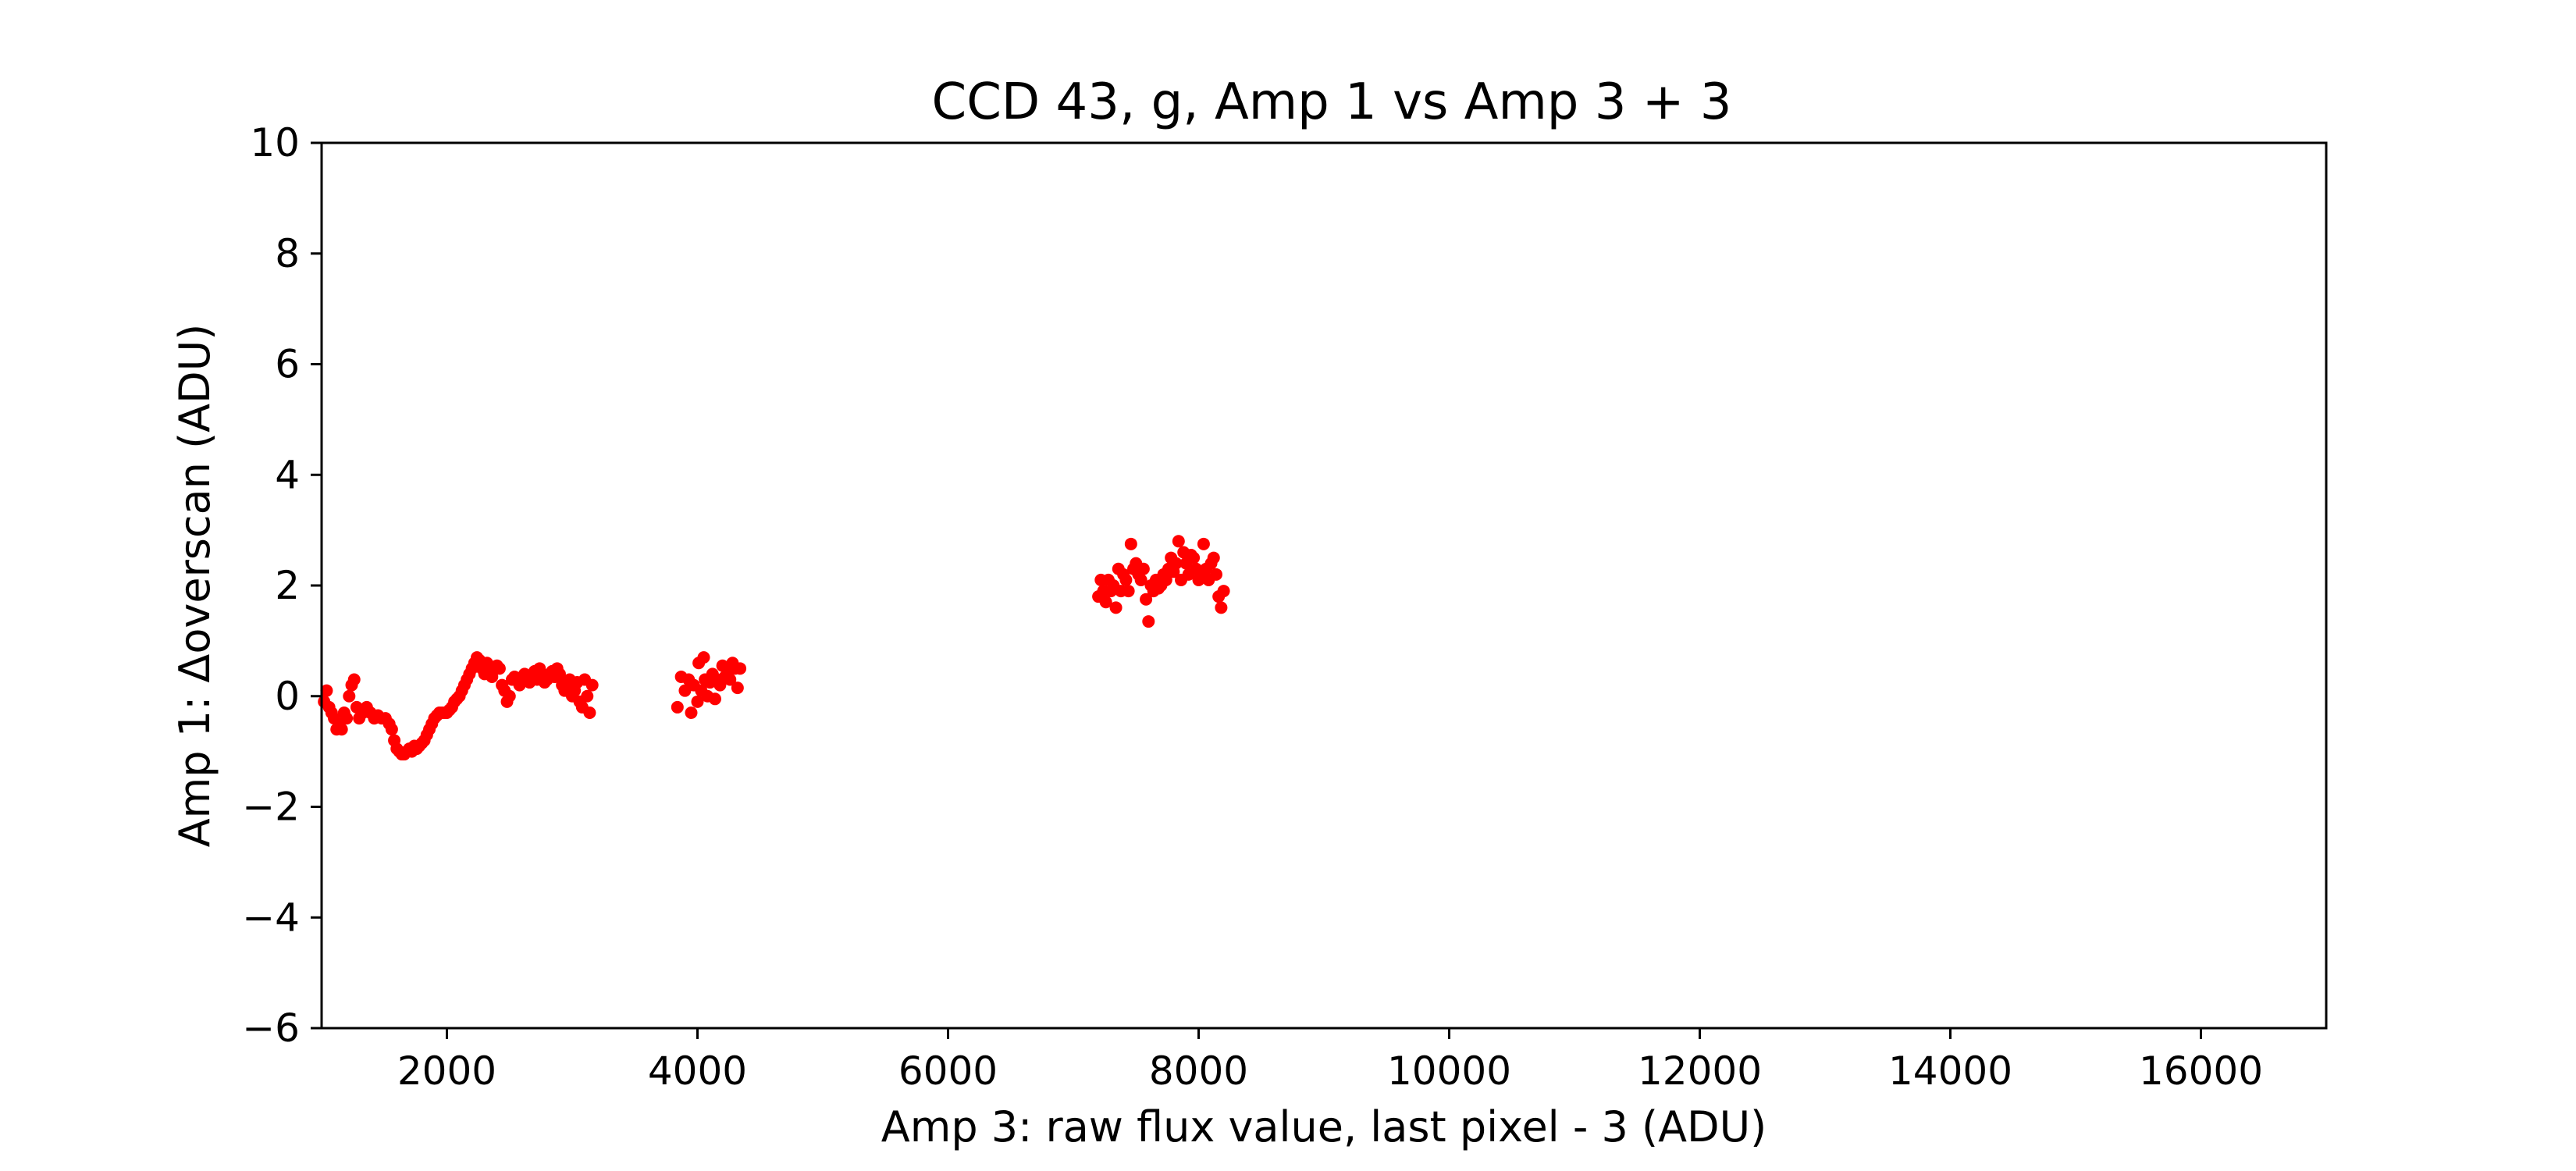 This screenshot has height=1171, width=2576. Describe the element at coordinates (697, 1071) in the screenshot. I see `x-tick-label: 4000` at that location.